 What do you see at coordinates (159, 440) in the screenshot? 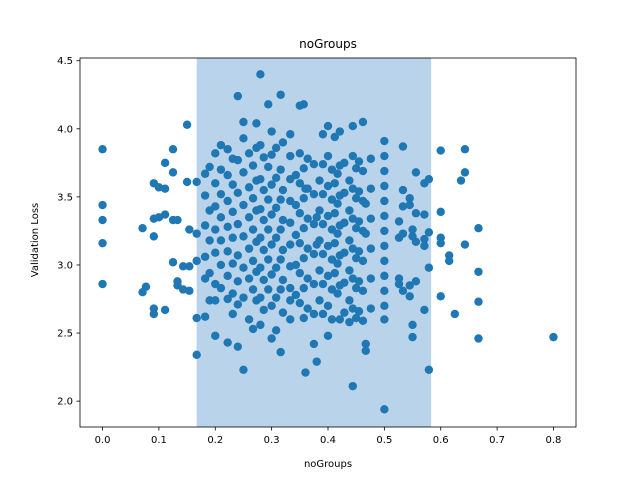
I see `x-tick-label: 0.1` at bounding box center [159, 440].